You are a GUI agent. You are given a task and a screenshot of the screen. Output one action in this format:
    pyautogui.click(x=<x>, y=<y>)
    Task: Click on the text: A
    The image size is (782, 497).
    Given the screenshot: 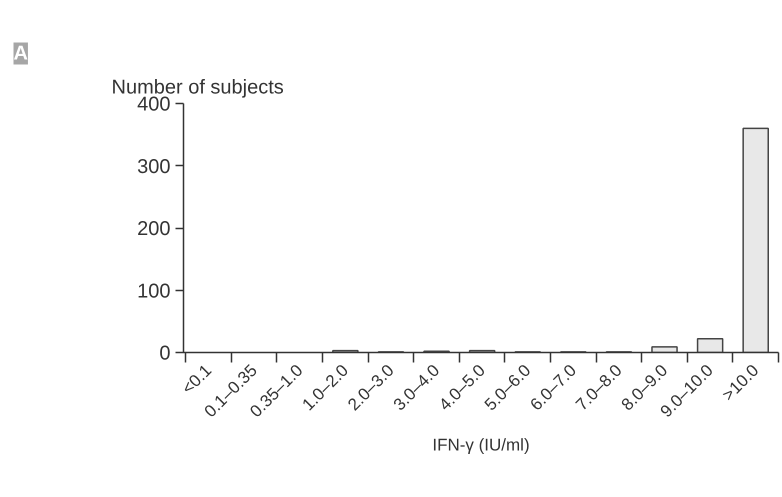 What is the action you would take?
    pyautogui.click(x=21, y=53)
    